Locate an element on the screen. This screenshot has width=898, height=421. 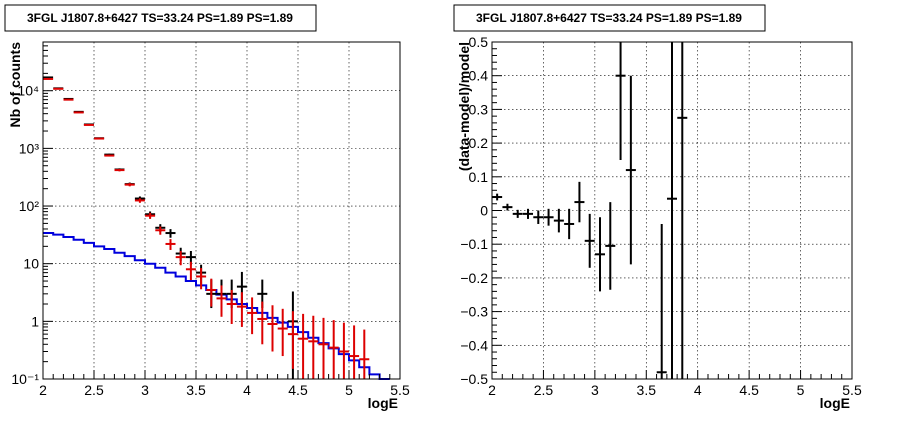
counts-ylabel: Nb of counts is located at coordinates (15, 85).